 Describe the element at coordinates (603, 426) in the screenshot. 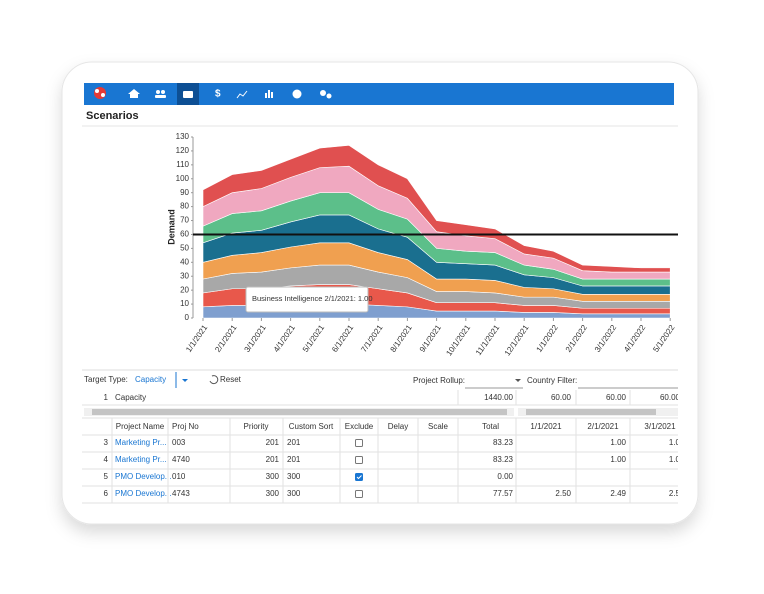

I see `column-header: 2/1/2021` at that location.